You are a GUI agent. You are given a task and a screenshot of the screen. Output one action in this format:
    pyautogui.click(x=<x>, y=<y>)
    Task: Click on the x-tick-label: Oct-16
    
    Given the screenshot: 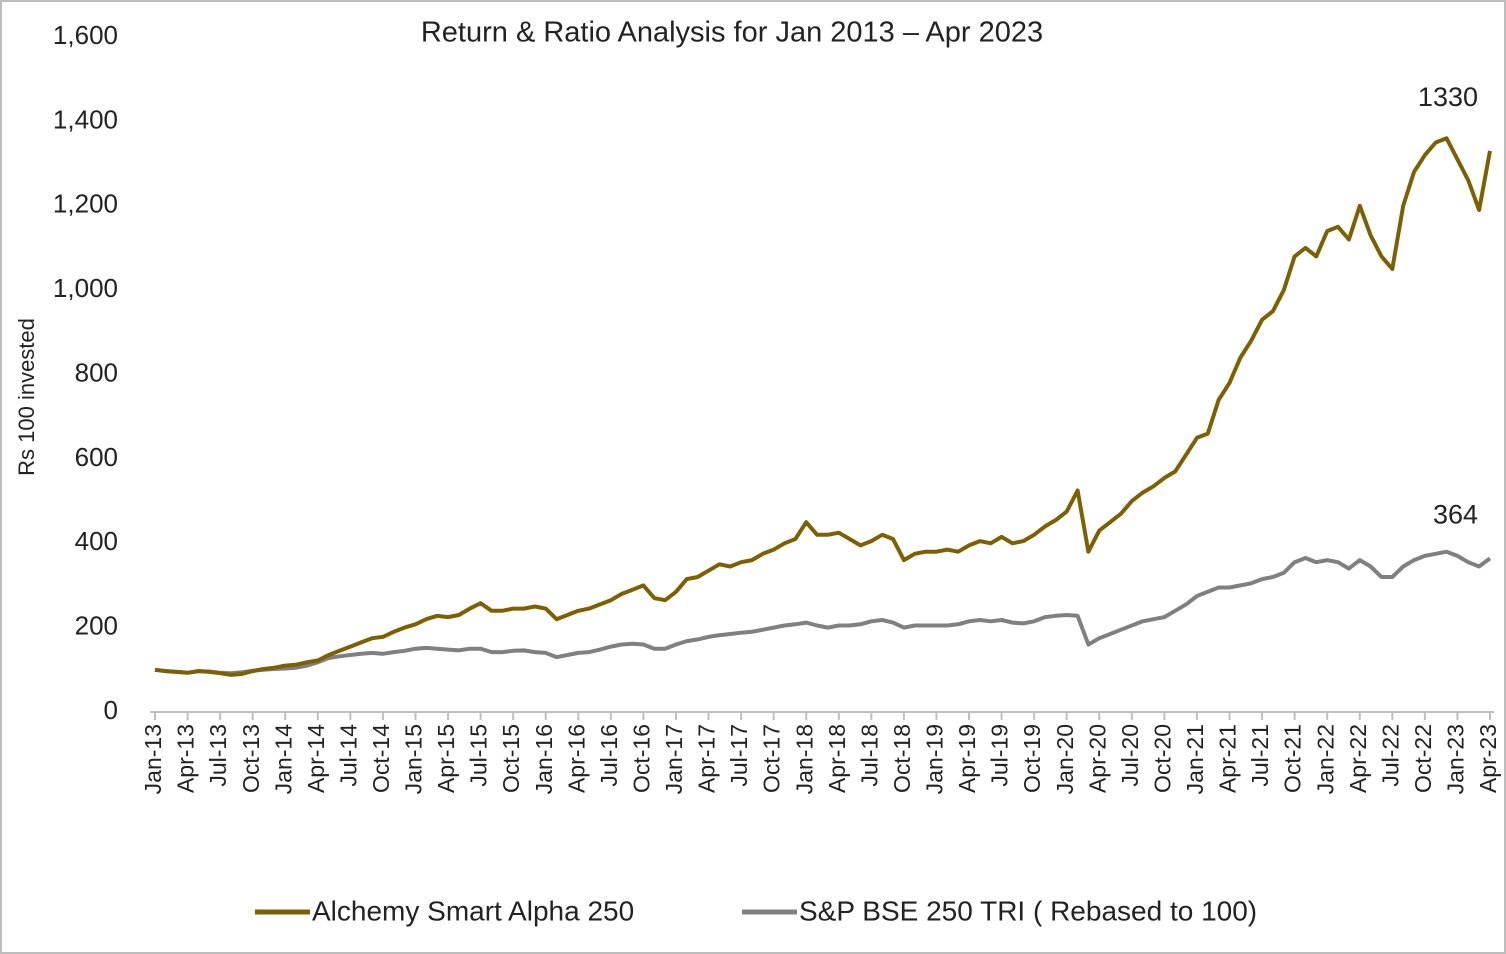 What is the action you would take?
    pyautogui.click(x=641, y=758)
    